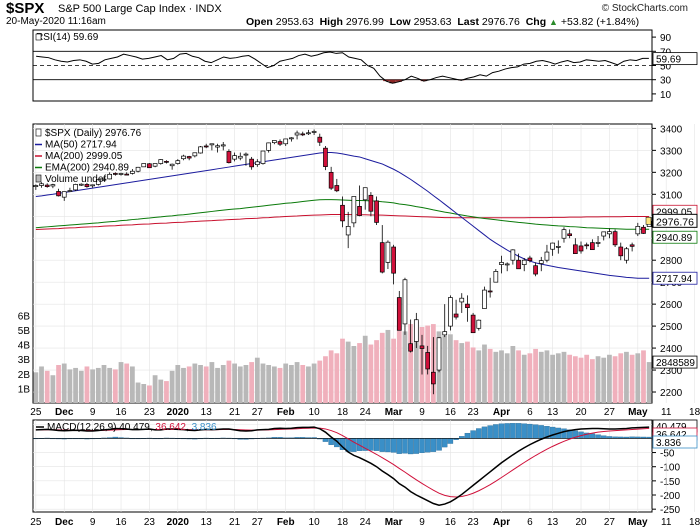 This screenshot has width=700, height=530. Describe the element at coordinates (343, 412) in the screenshot. I see `price-xtick-label: 18` at that location.